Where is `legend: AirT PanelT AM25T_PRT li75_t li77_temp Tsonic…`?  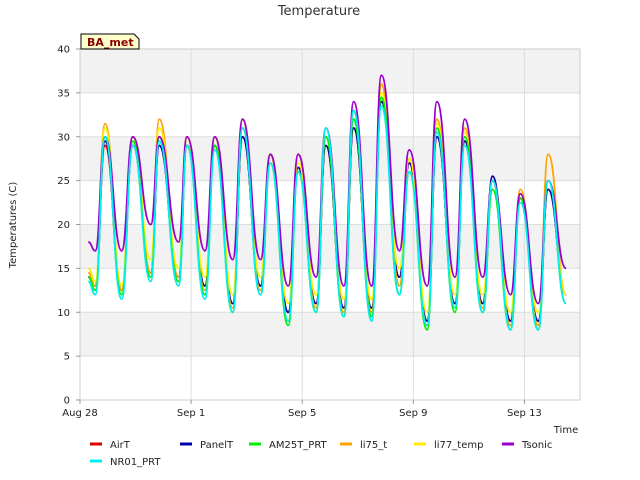 legend: AirT PanelT AM25T_PRT li75_t li77_temp Tsonic… is located at coordinates (321, 454).